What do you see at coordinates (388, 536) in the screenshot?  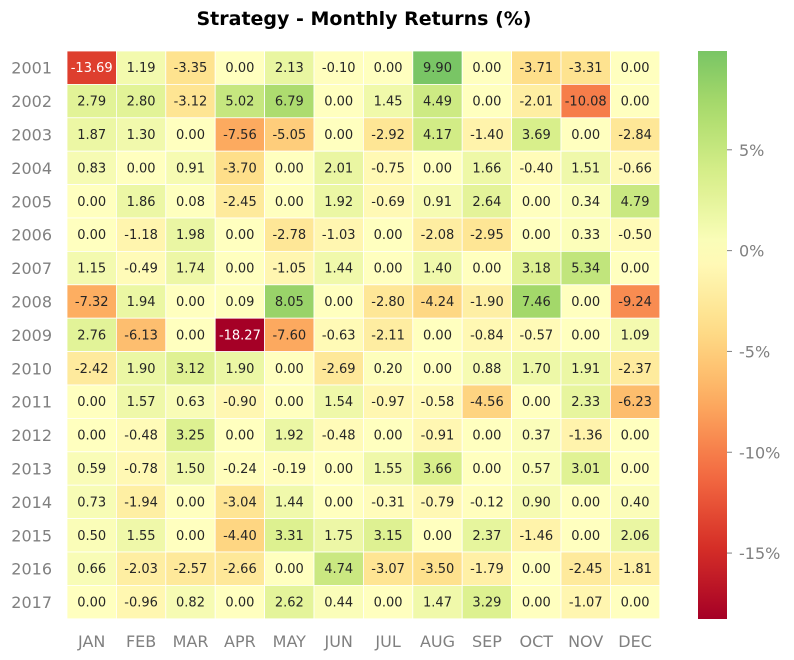 I see `heatmap-cell-label: 3.15` at bounding box center [388, 536].